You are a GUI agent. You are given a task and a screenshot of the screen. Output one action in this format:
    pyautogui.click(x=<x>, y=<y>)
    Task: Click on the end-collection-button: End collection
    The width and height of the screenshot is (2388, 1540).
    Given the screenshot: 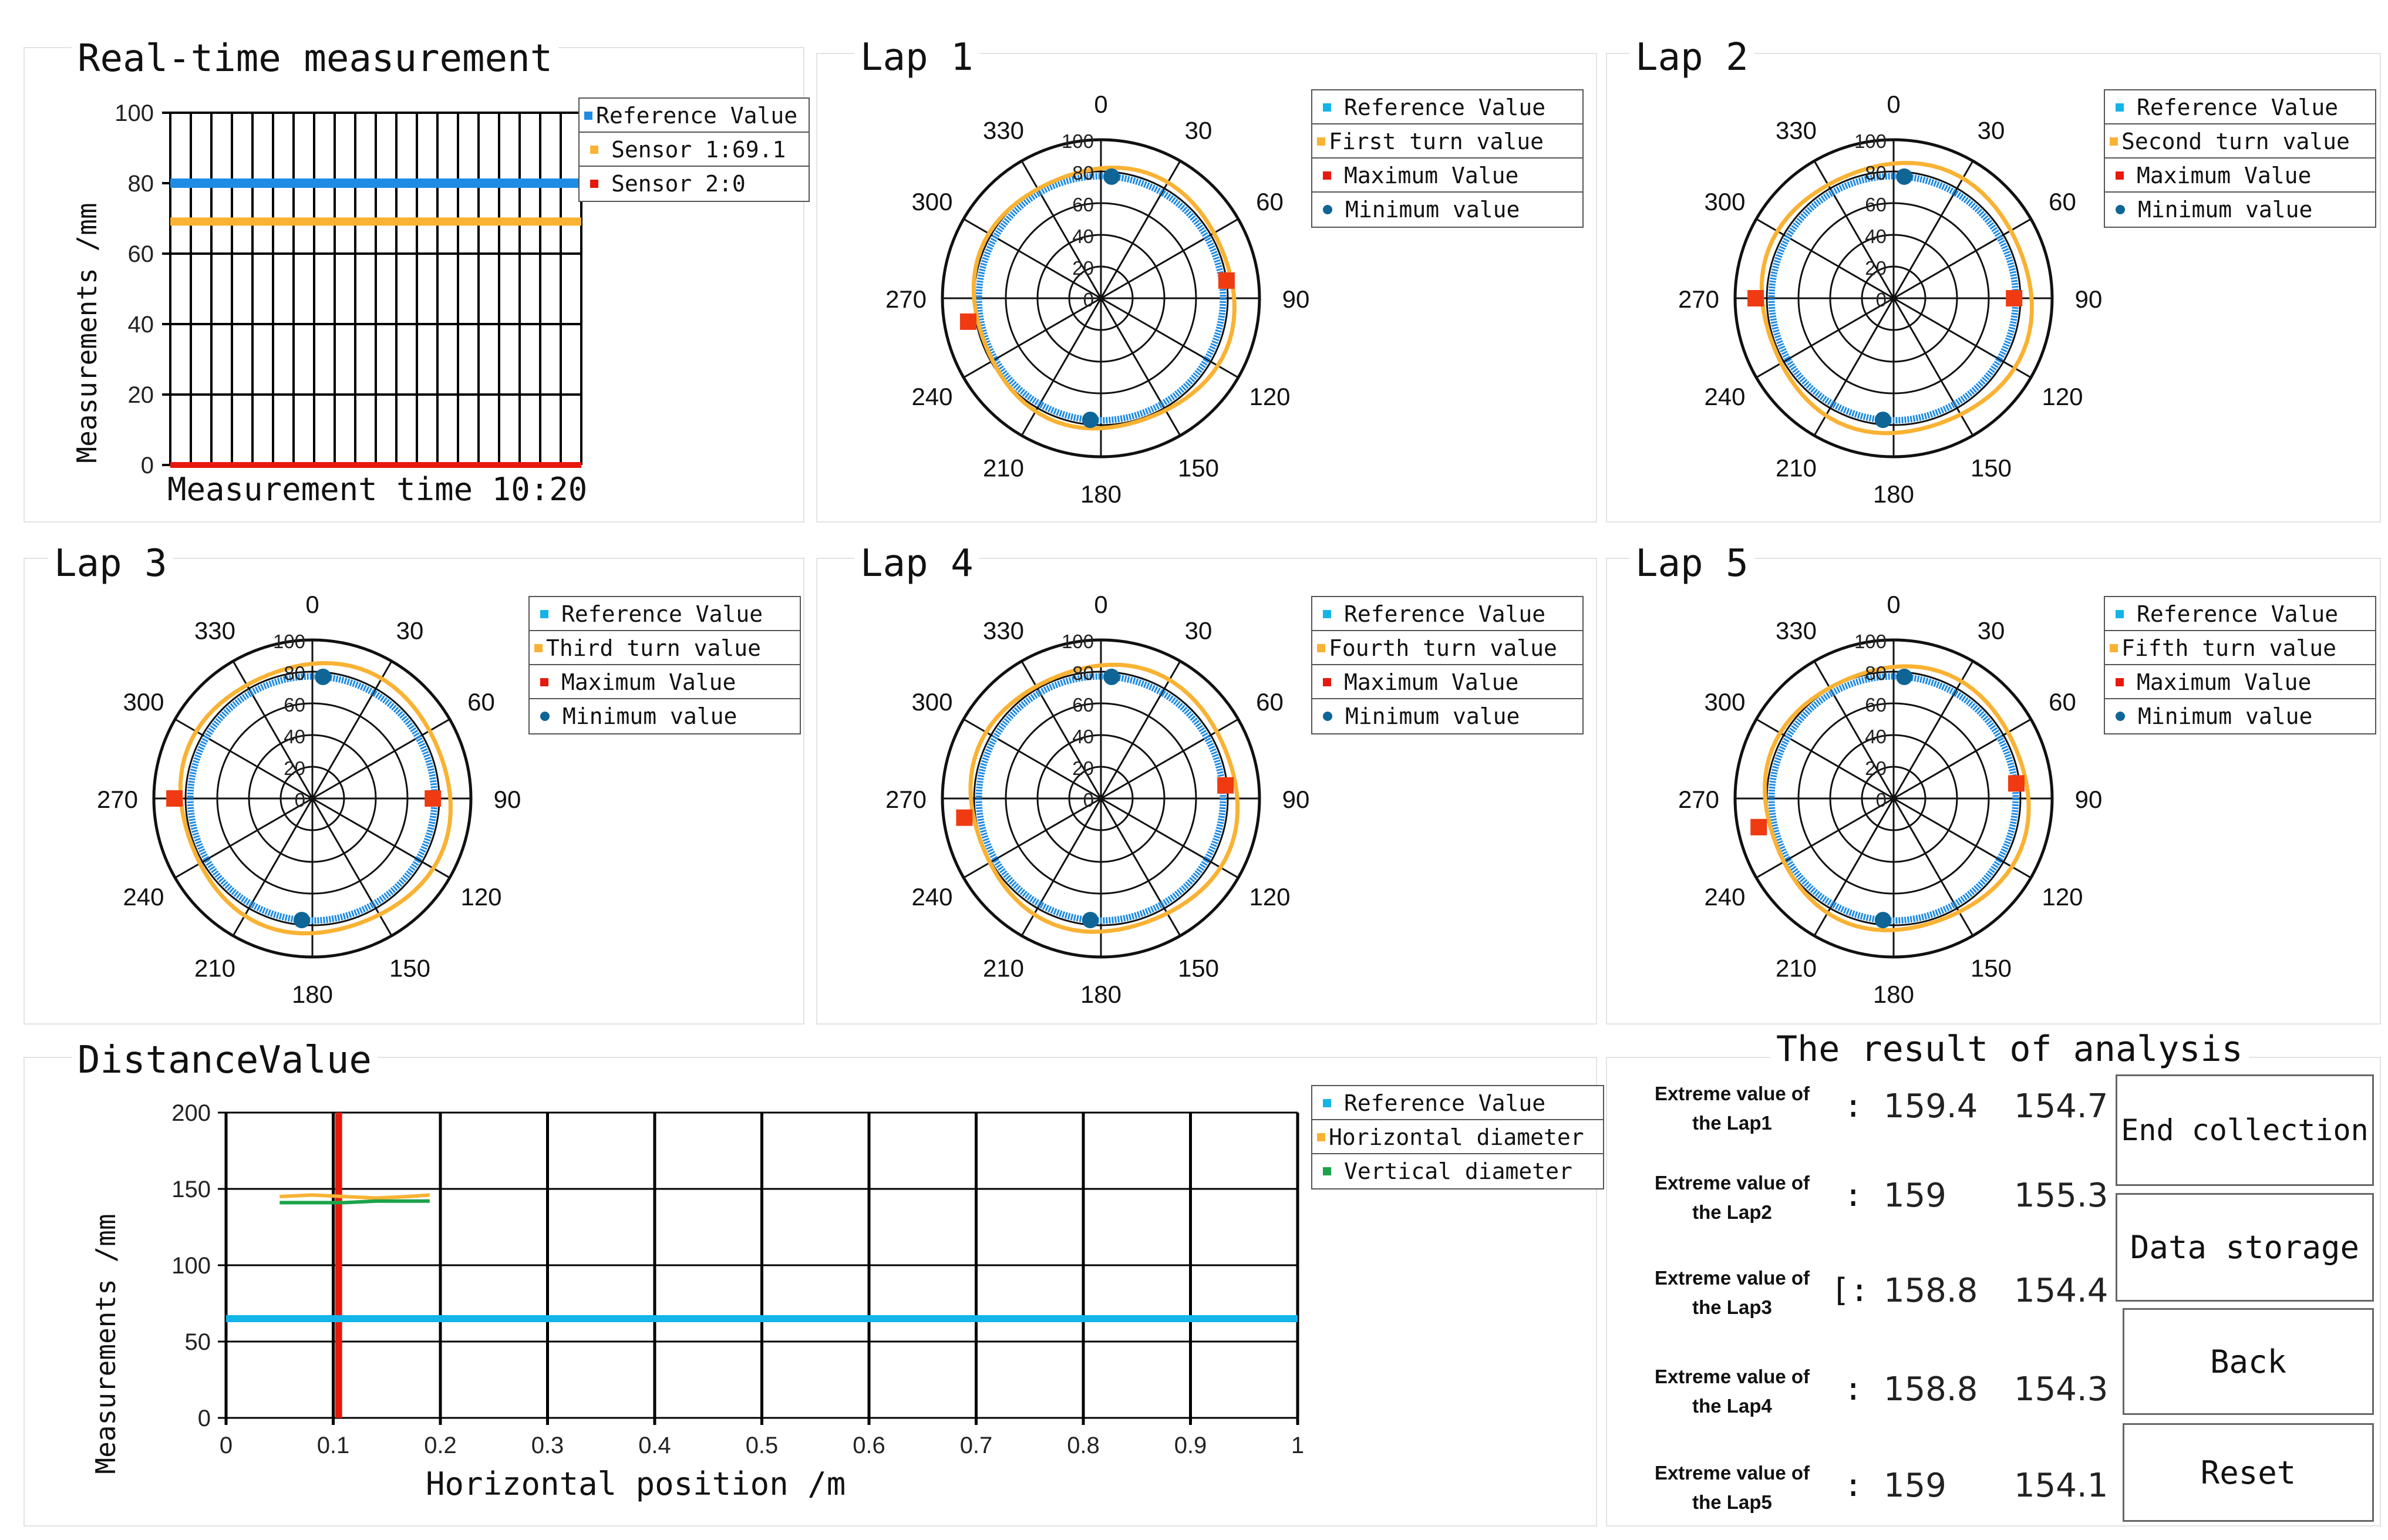 What is the action you would take?
    pyautogui.click(x=2245, y=1130)
    